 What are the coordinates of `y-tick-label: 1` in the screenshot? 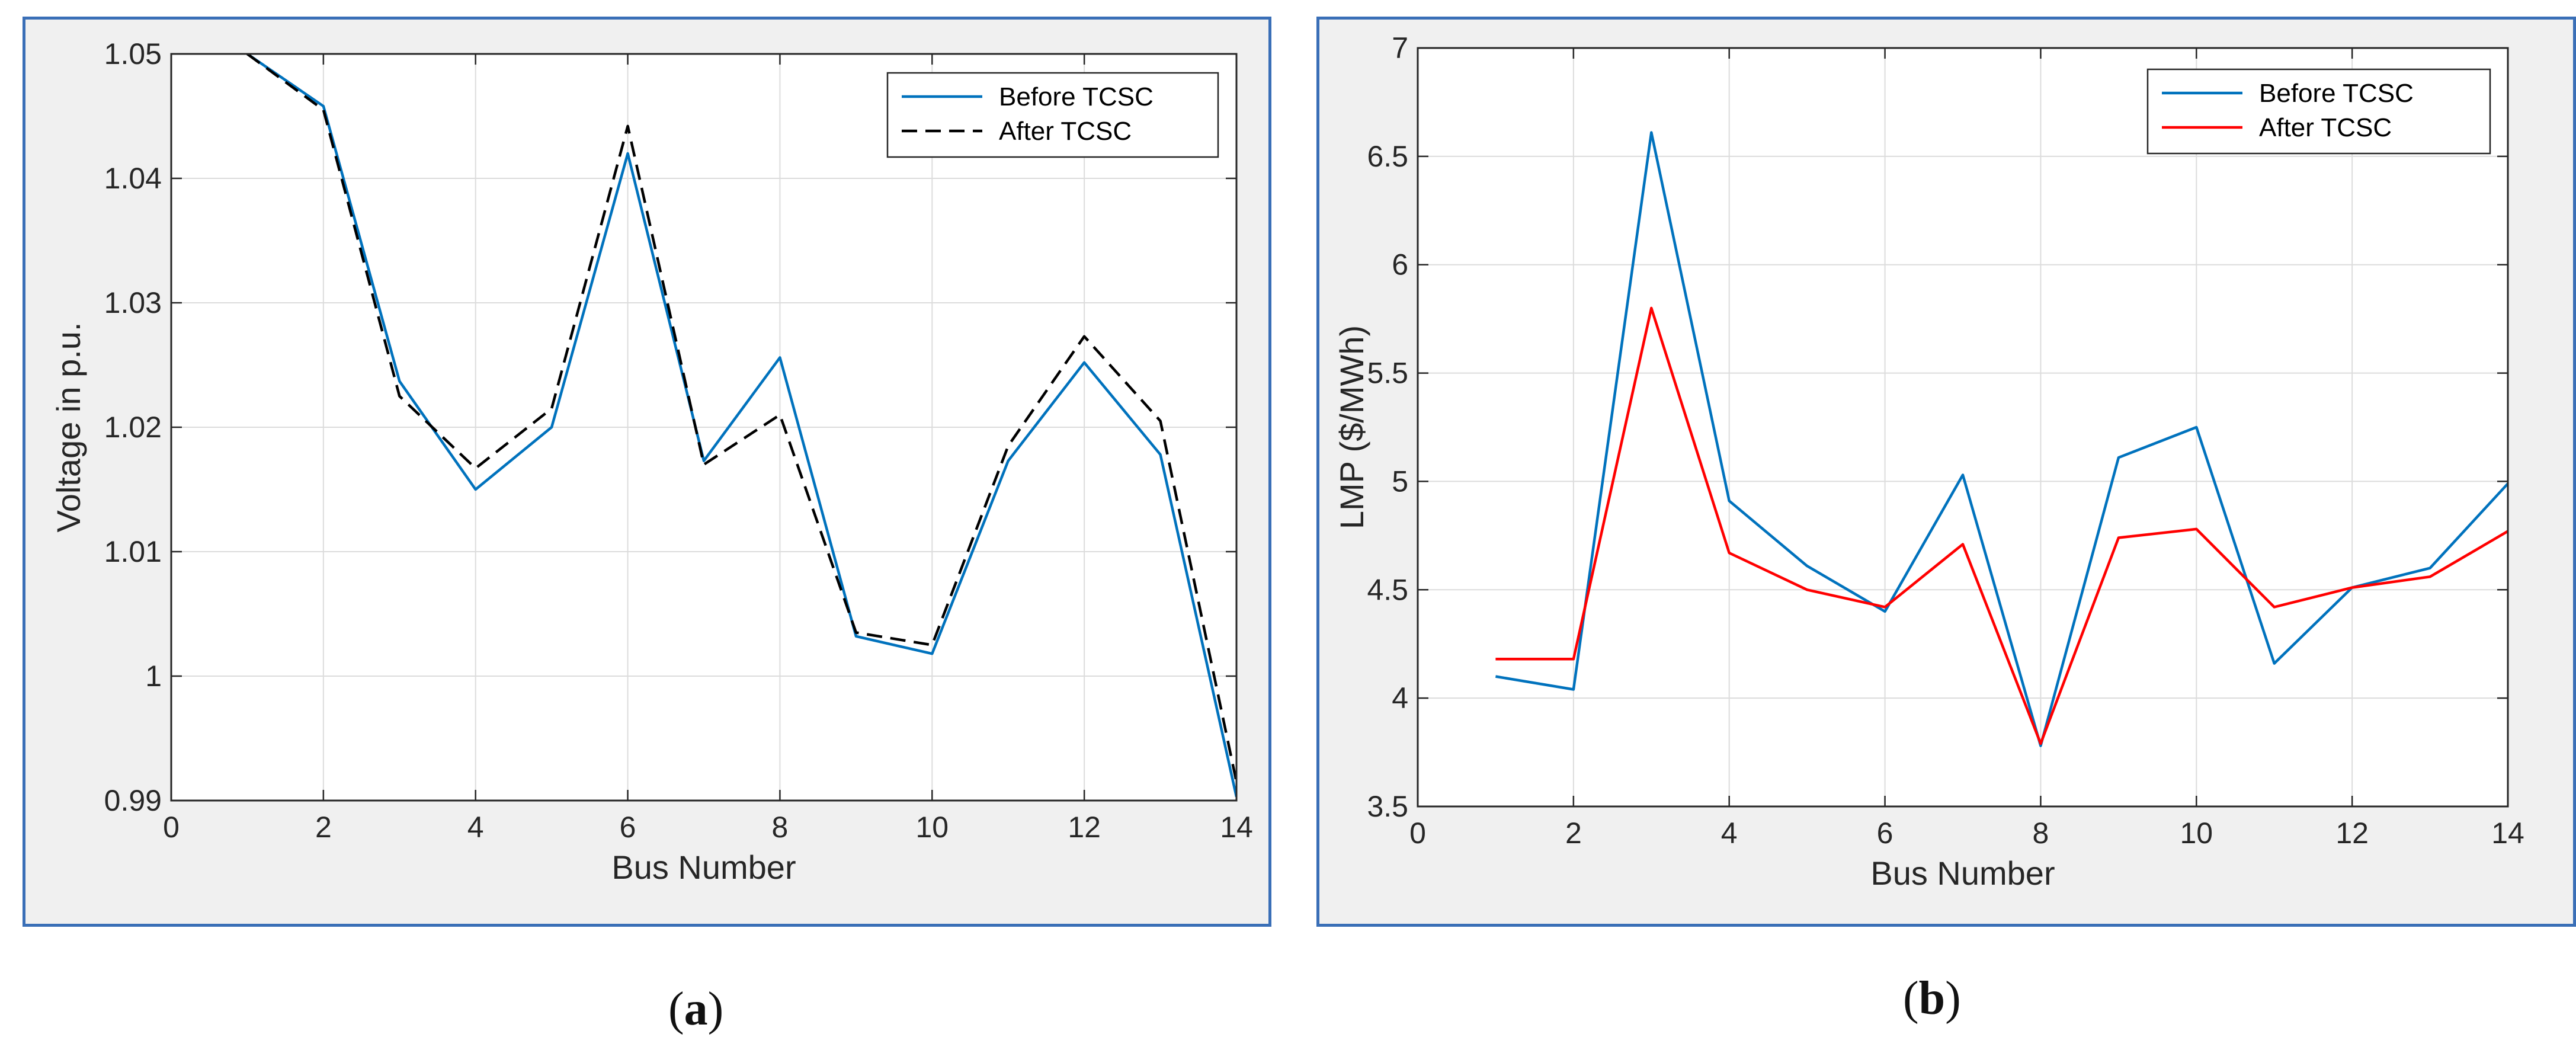 It's located at (153, 676).